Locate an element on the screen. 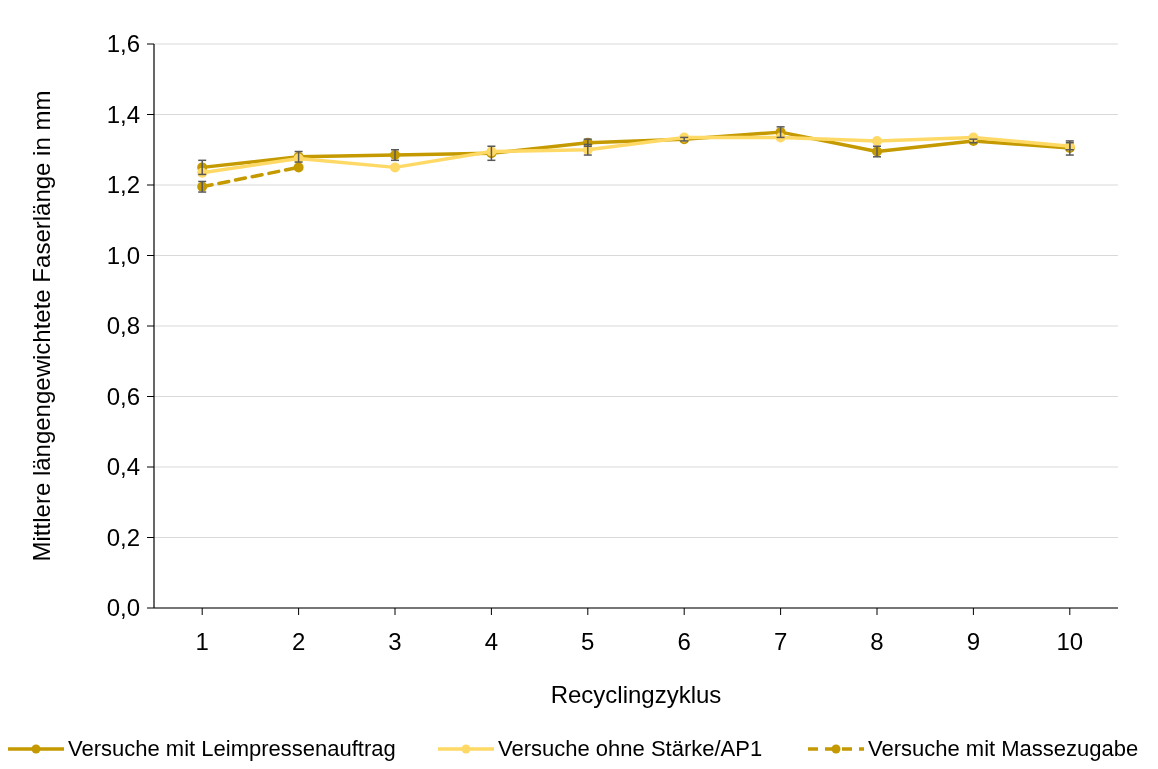  y-tick-label: 0,0 is located at coordinates (123, 608).